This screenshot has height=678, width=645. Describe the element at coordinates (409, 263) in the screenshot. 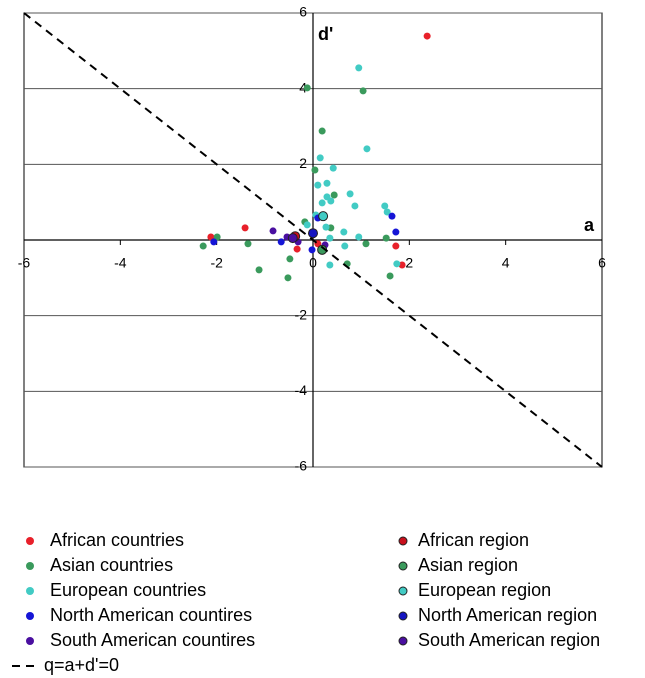

I see `x-tick-label: 2` at that location.